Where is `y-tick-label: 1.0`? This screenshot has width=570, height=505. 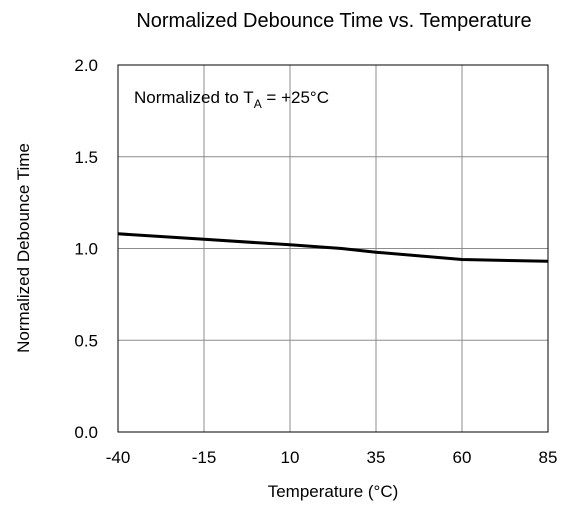 y-tick-label: 1.0 is located at coordinates (86, 249).